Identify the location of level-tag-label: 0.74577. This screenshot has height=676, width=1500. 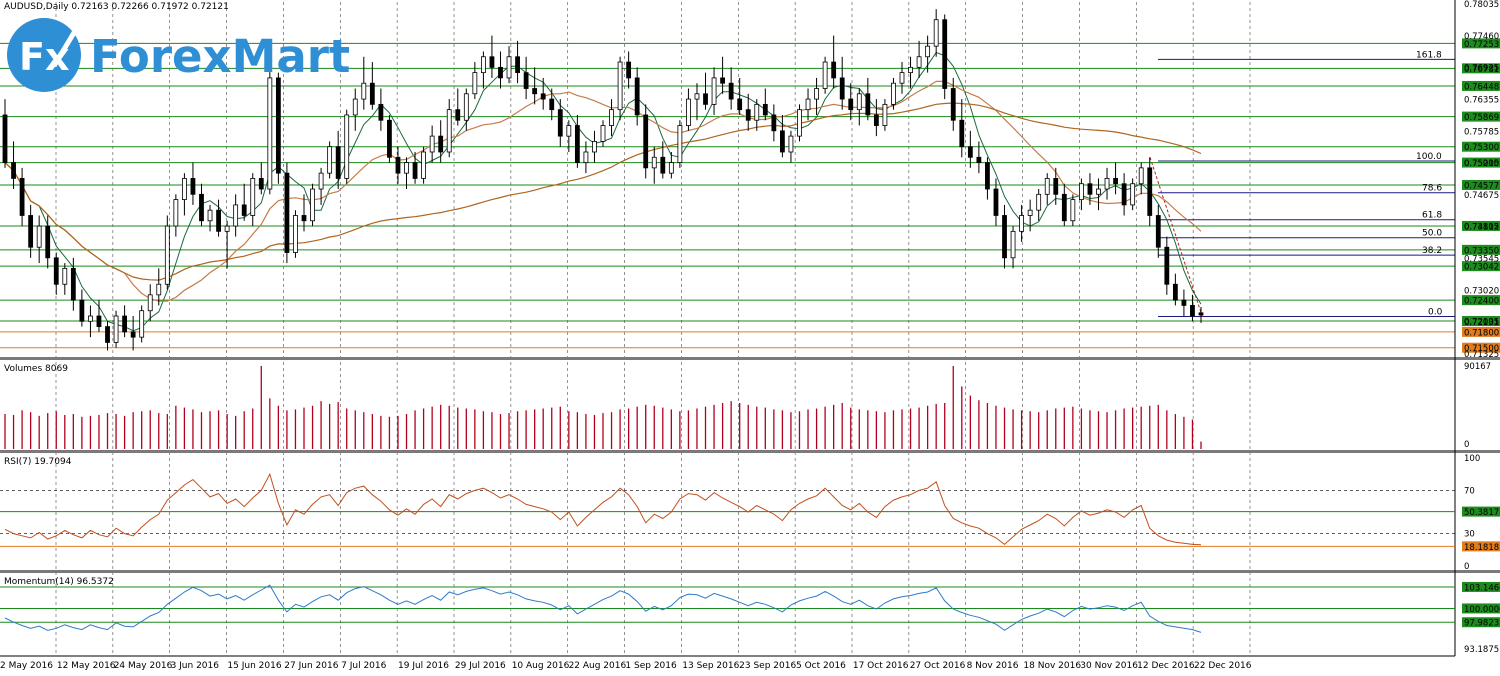
(1481, 186).